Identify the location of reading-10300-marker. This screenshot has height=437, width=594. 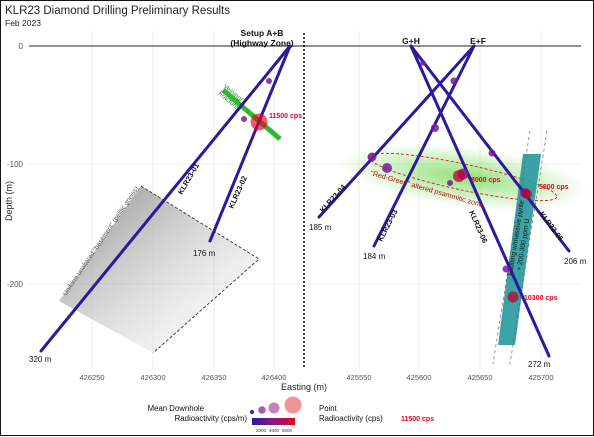
(513, 297).